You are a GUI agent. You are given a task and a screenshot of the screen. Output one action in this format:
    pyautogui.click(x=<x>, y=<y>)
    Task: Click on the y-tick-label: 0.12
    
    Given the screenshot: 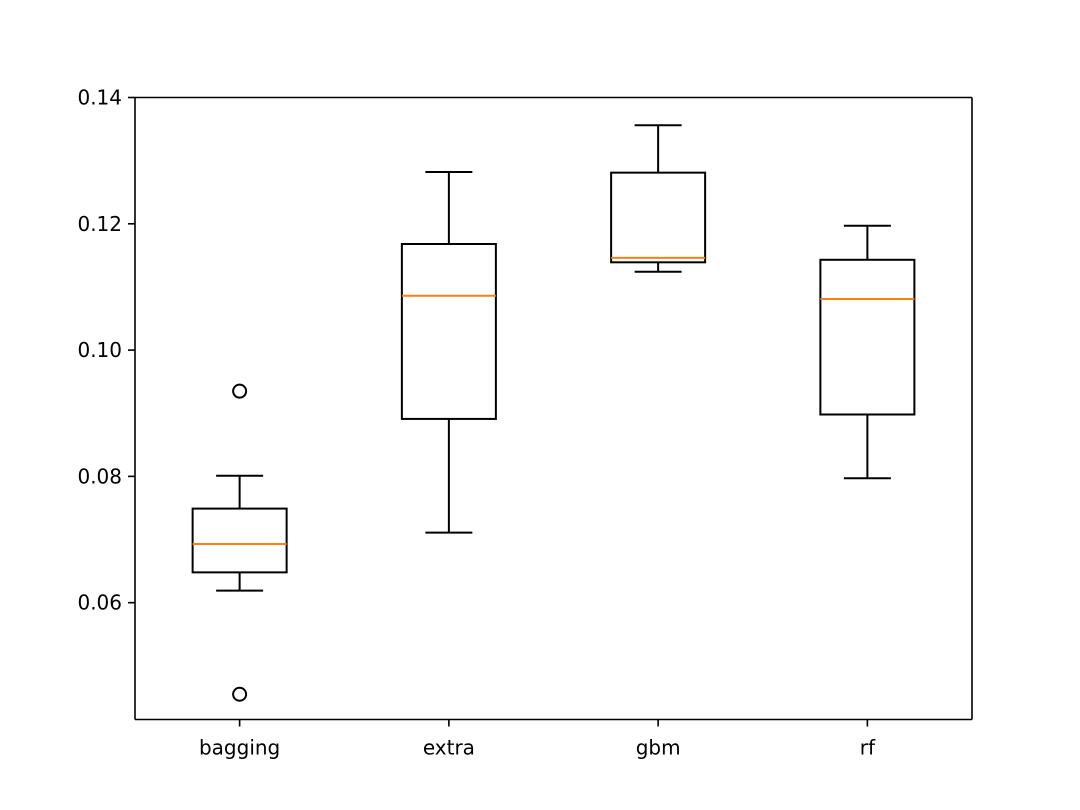 What is the action you would take?
    pyautogui.click(x=99, y=224)
    